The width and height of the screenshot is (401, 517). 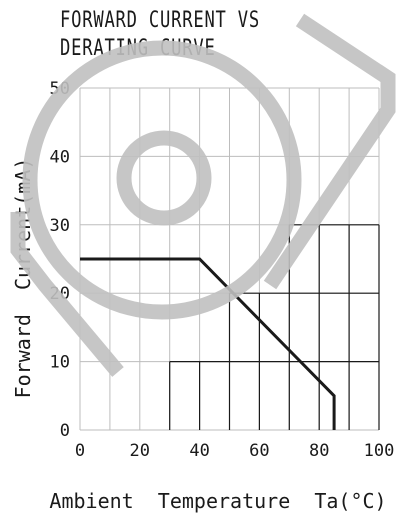 I want to click on x-axis-title: Ambient Temperature Ta(°C), so click(x=217, y=501).